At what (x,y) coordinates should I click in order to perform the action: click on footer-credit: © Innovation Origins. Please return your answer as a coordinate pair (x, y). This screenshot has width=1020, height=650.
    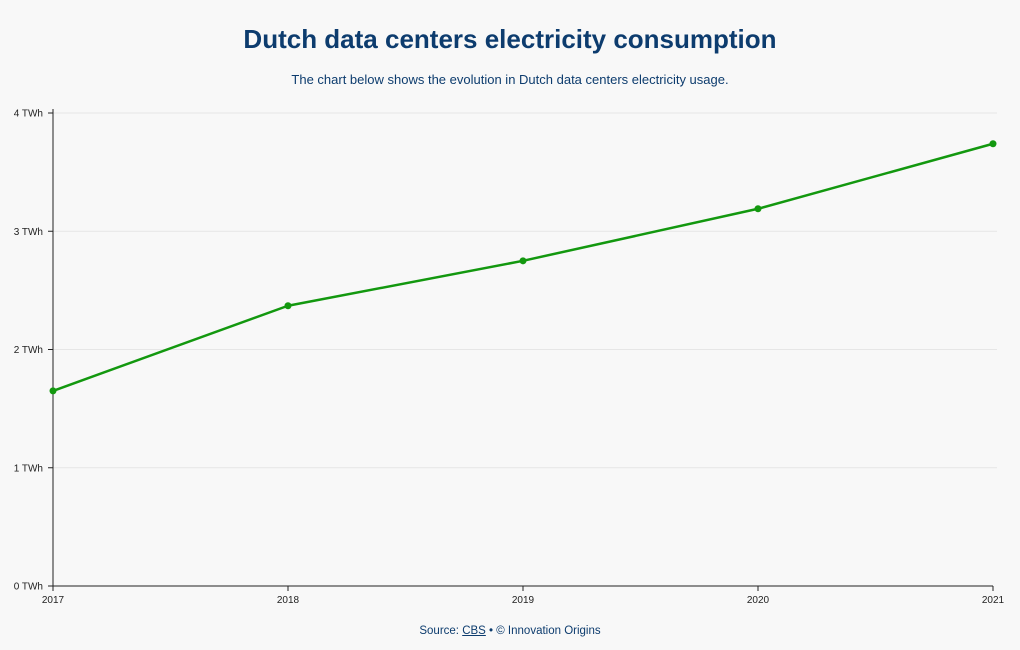
    Looking at the image, I should click on (548, 631).